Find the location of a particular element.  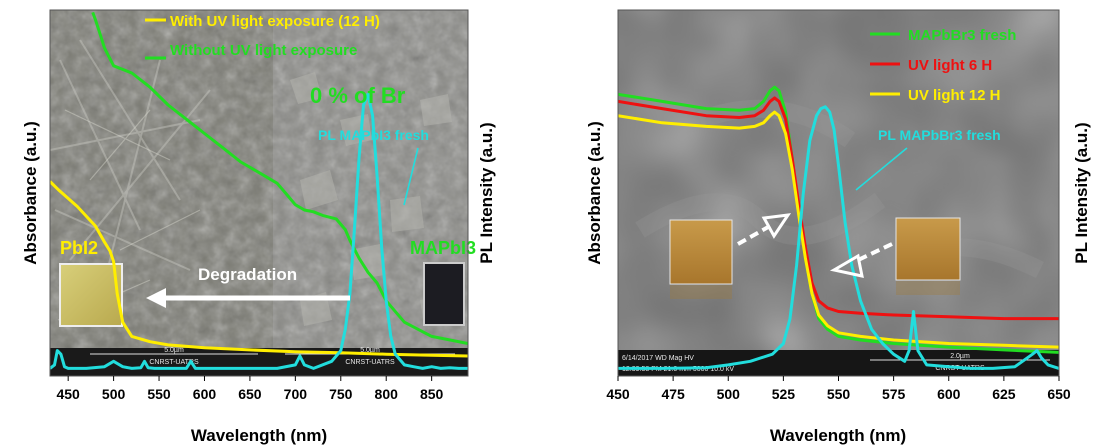

legend-label-no-uv: Without UV light exposure is located at coordinates (263, 50).